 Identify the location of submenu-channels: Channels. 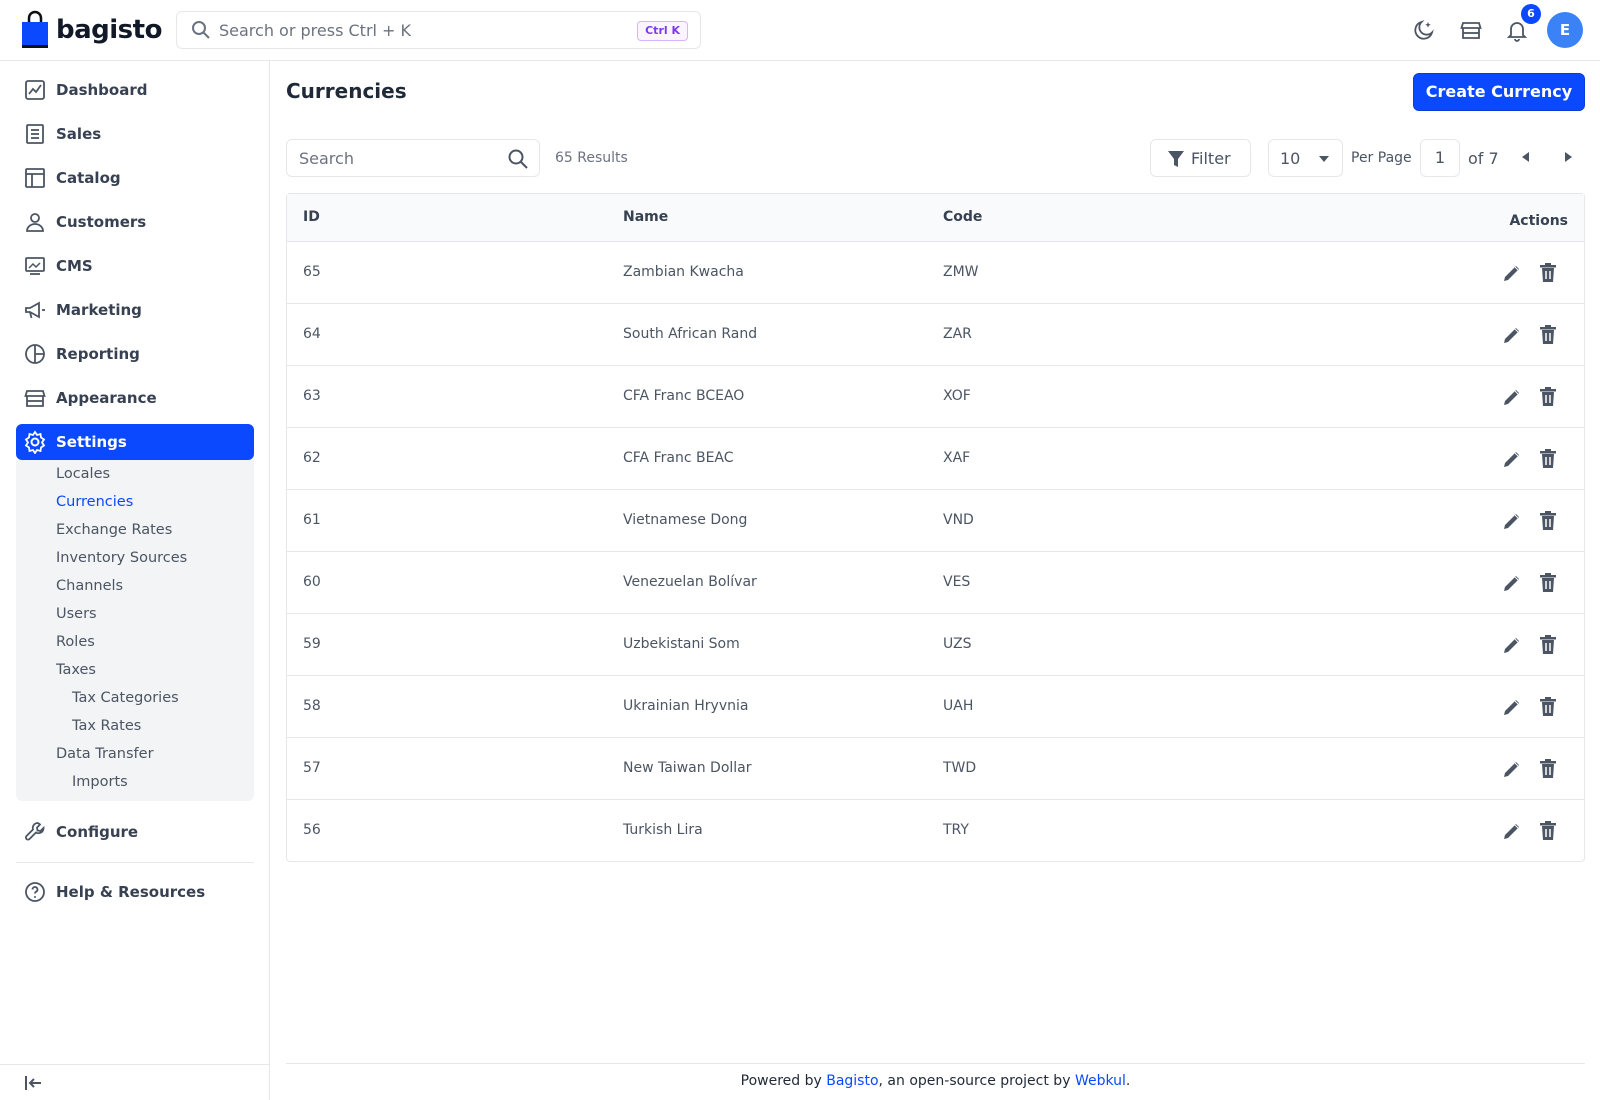
(90, 586).